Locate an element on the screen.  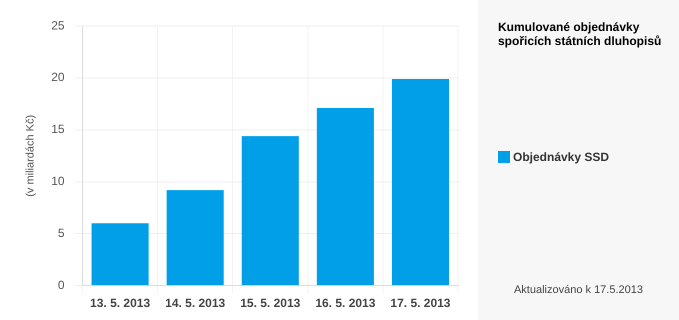
x-tick-label: 17. 5. 2013 is located at coordinates (420, 303).